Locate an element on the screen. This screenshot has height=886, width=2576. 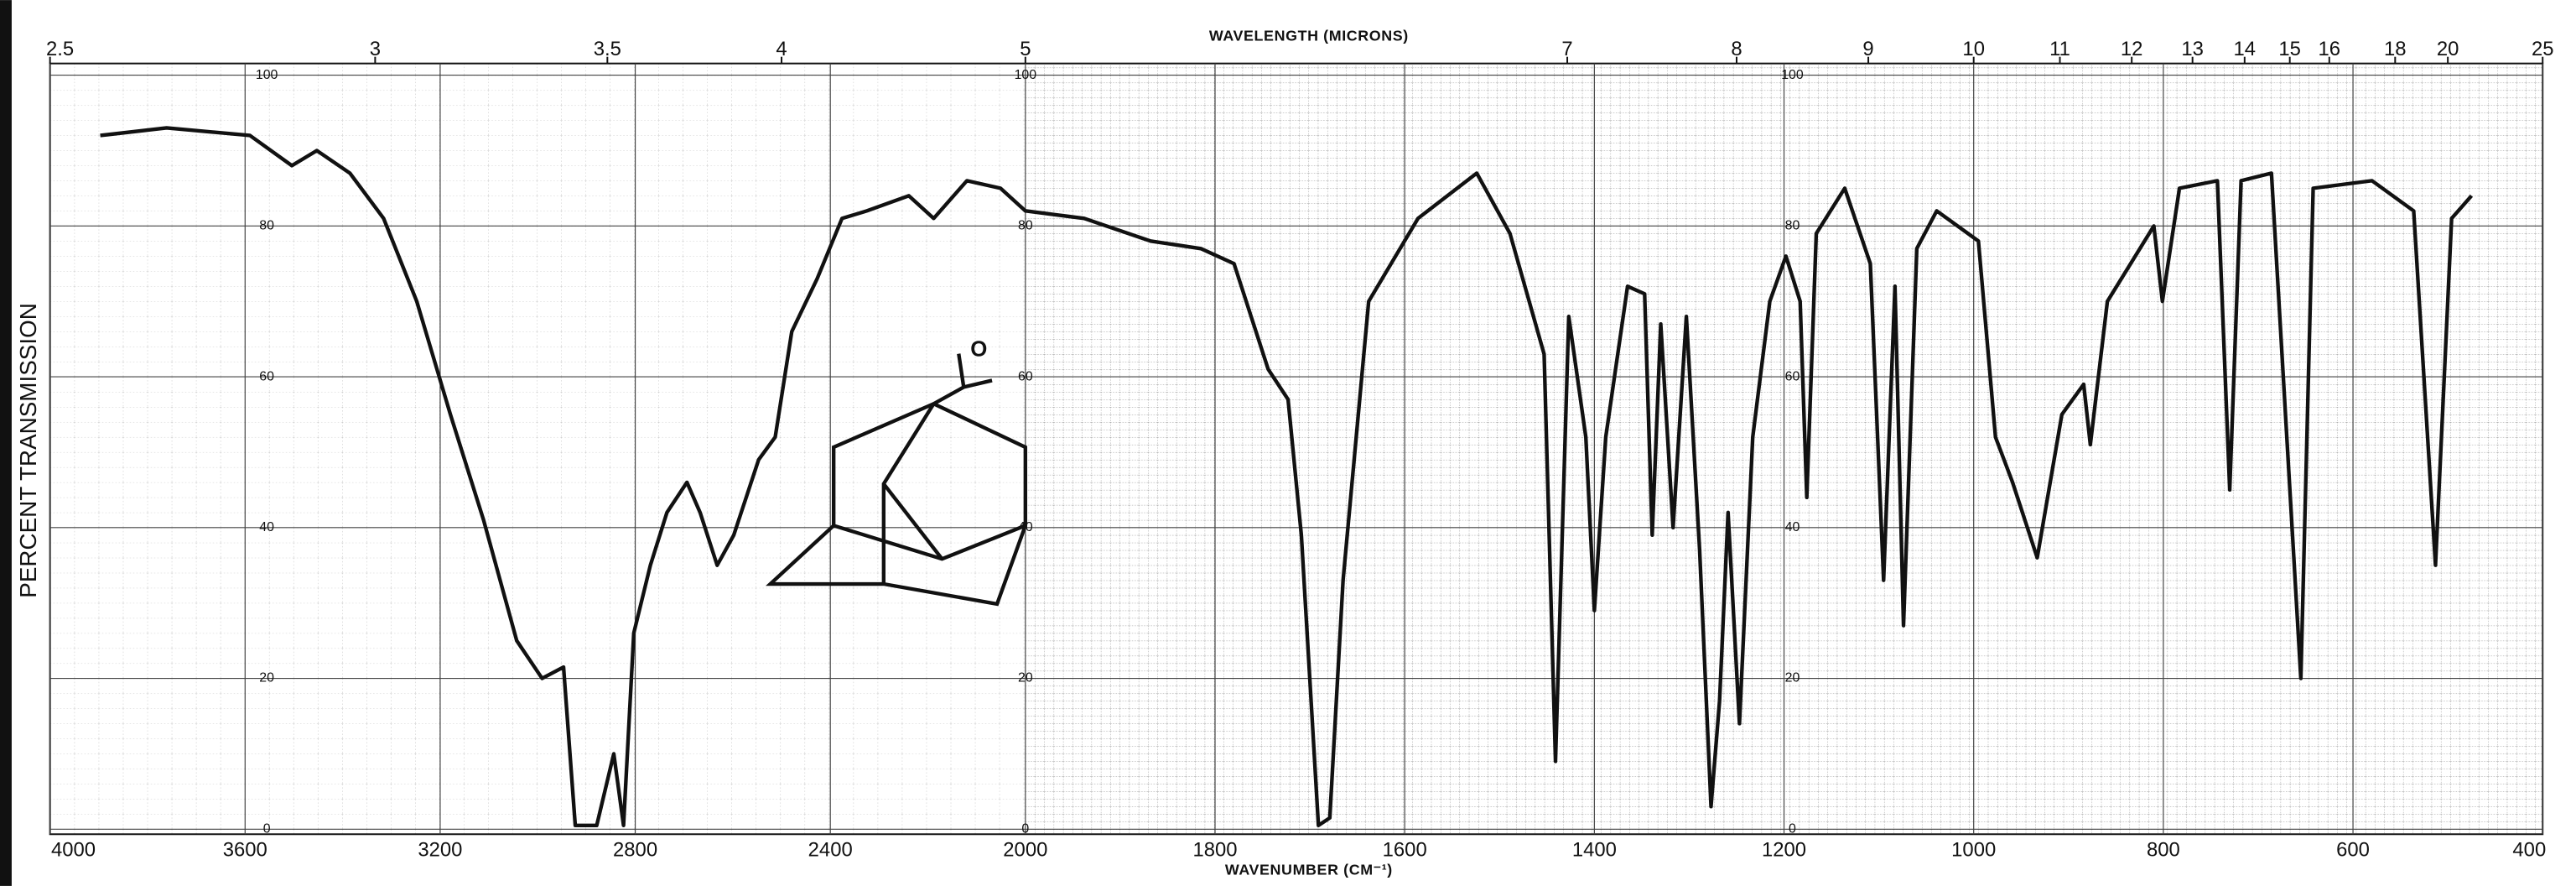
x2-tick-label: 9 is located at coordinates (1867, 49).